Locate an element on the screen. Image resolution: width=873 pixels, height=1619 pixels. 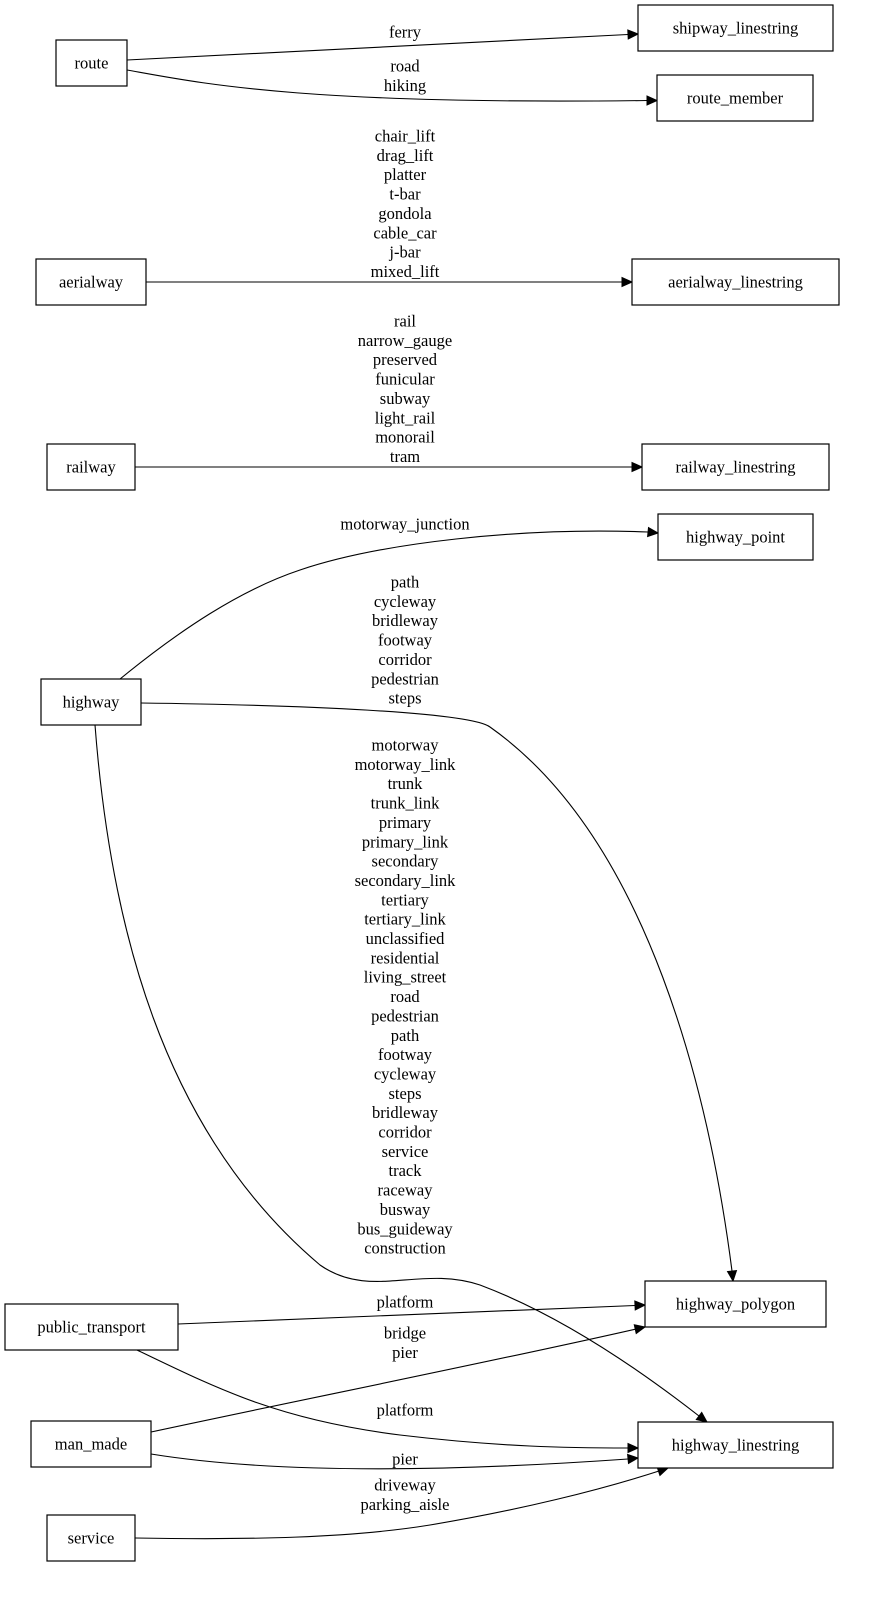
node-highway_polygon: highway_polygon is located at coordinates (735, 1304).